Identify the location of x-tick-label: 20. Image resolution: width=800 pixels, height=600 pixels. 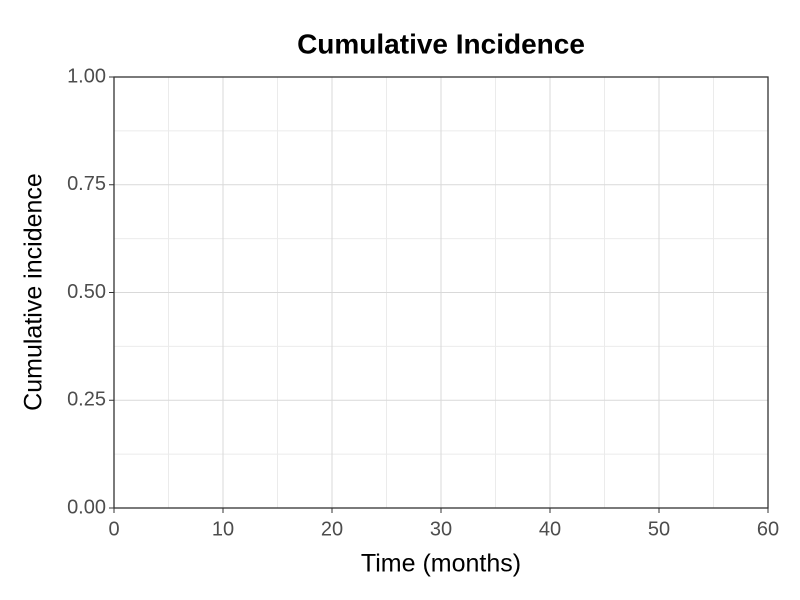
(332, 529).